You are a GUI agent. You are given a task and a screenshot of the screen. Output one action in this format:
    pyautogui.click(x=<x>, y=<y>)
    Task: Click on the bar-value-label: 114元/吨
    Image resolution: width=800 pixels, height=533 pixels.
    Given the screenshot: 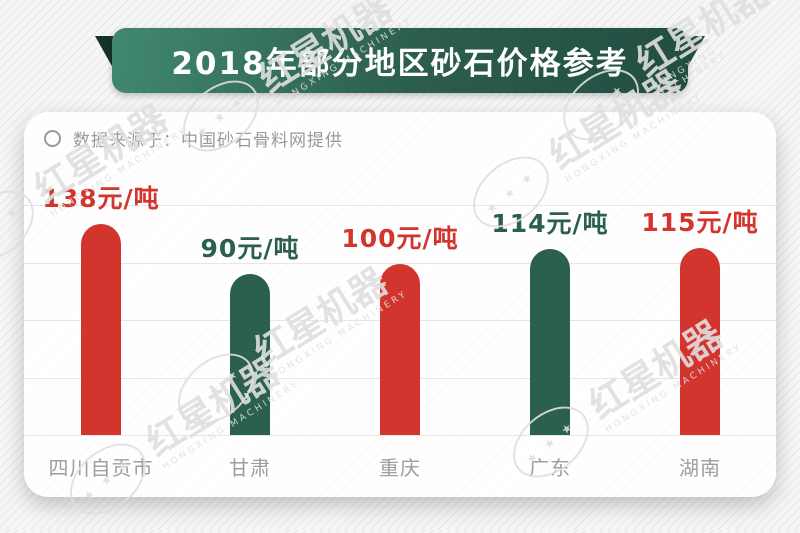 What is the action you would take?
    pyautogui.click(x=550, y=223)
    